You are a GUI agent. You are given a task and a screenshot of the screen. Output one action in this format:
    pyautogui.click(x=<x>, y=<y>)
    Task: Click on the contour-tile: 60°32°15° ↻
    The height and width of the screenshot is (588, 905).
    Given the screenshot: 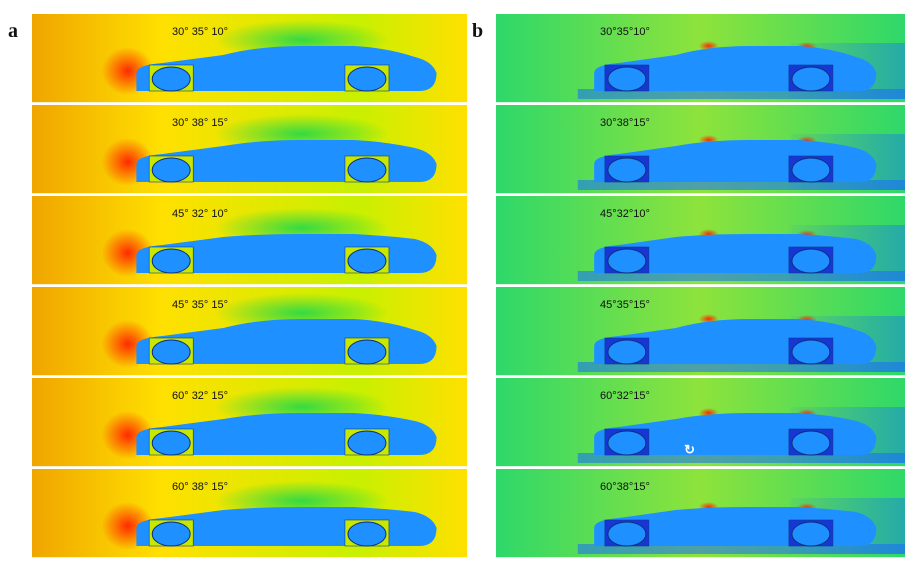 What is the action you would take?
    pyautogui.click(x=700, y=422)
    